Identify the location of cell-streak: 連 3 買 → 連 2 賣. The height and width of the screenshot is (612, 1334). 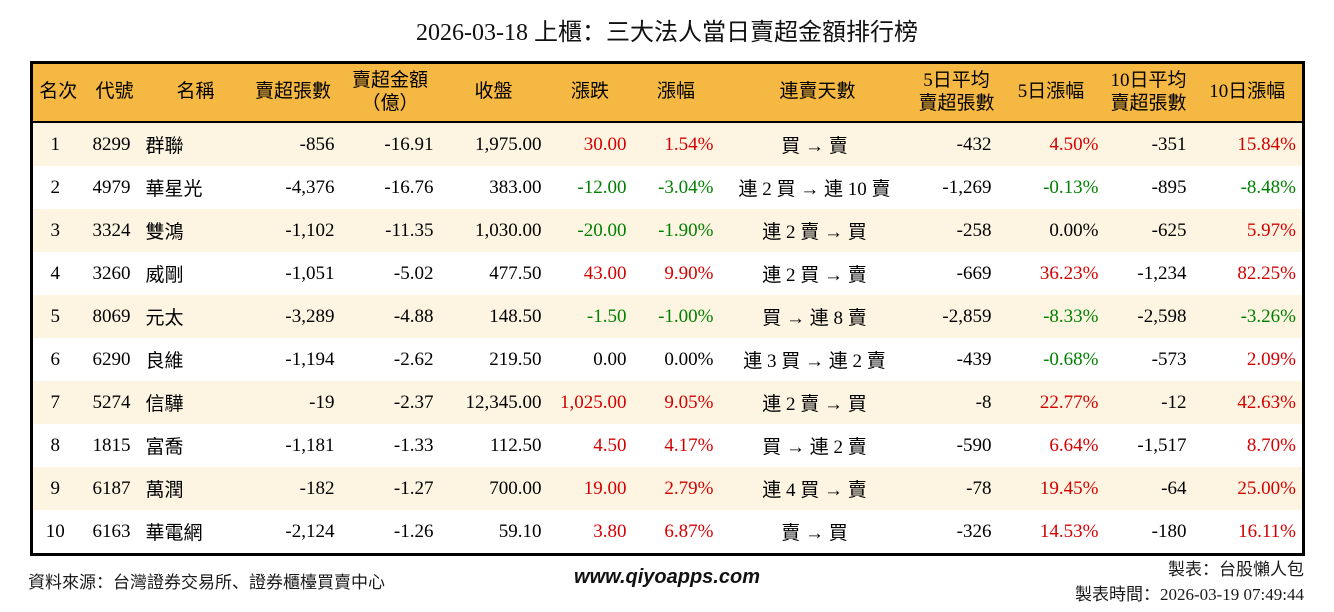
(814, 361).